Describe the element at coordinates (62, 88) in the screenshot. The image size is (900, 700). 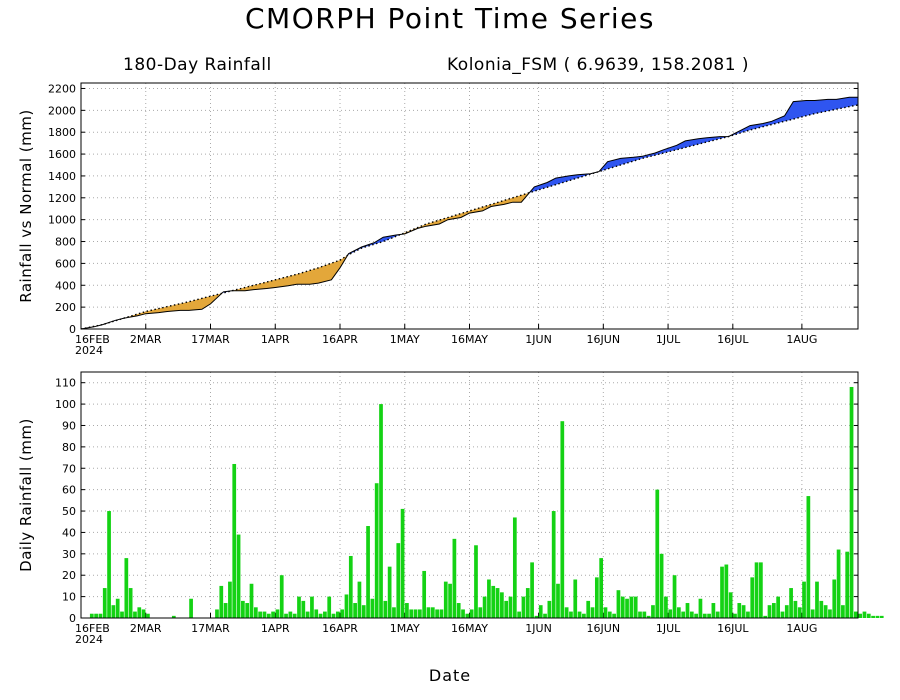
I see `y-tick-label: 2200` at that location.